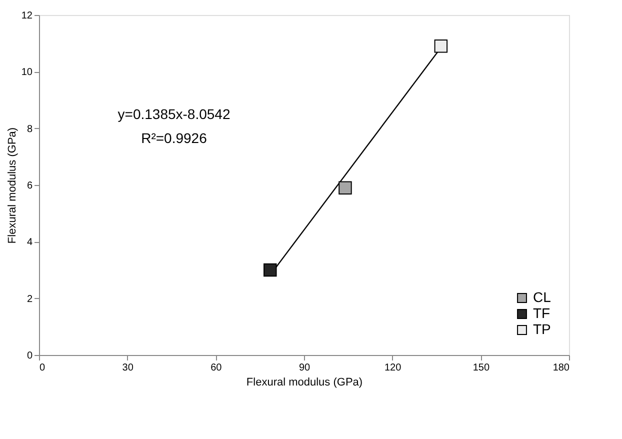 Image resolution: width=622 pixels, height=439 pixels. Describe the element at coordinates (27, 72) in the screenshot. I see `y-tick-label: 10` at that location.